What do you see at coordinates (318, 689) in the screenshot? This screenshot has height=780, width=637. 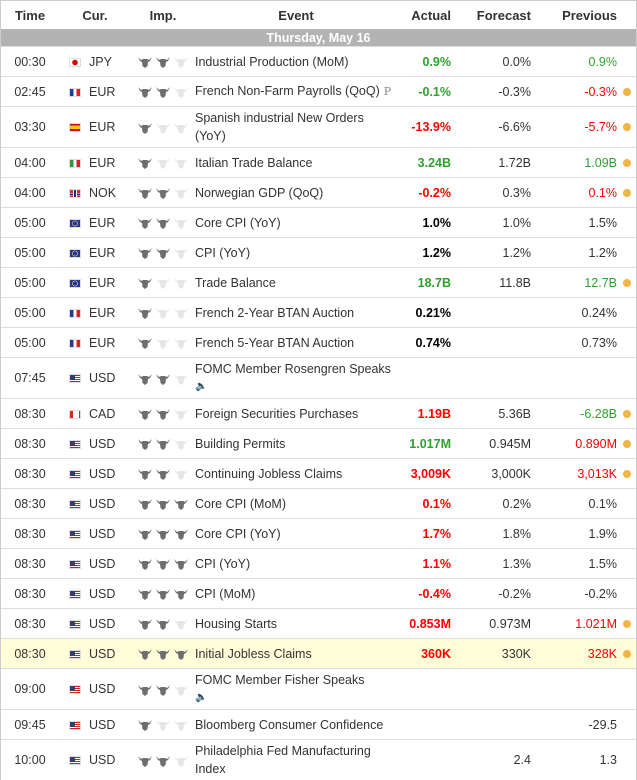 I see `event-row: 09:00 USD FOMC Member Fisher Speaks🔈` at bounding box center [318, 689].